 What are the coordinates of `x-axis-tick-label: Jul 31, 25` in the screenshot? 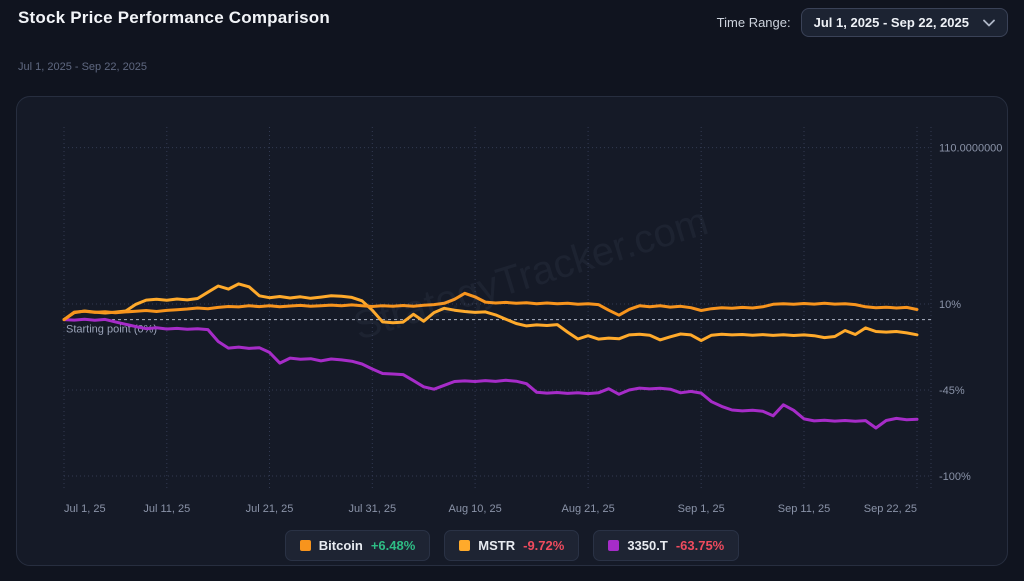 It's located at (372, 509).